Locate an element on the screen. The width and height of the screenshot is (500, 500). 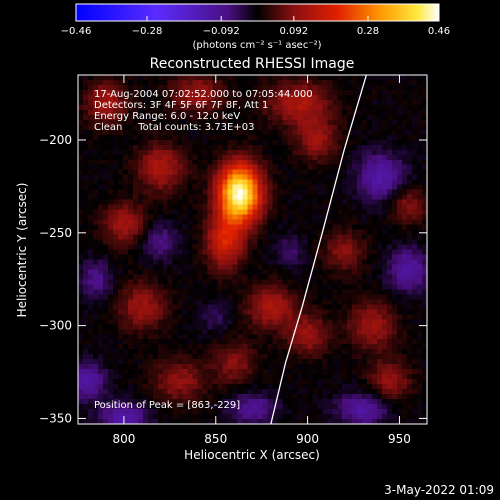
colorbar-tick-label: −0.28 is located at coordinates (147, 31).